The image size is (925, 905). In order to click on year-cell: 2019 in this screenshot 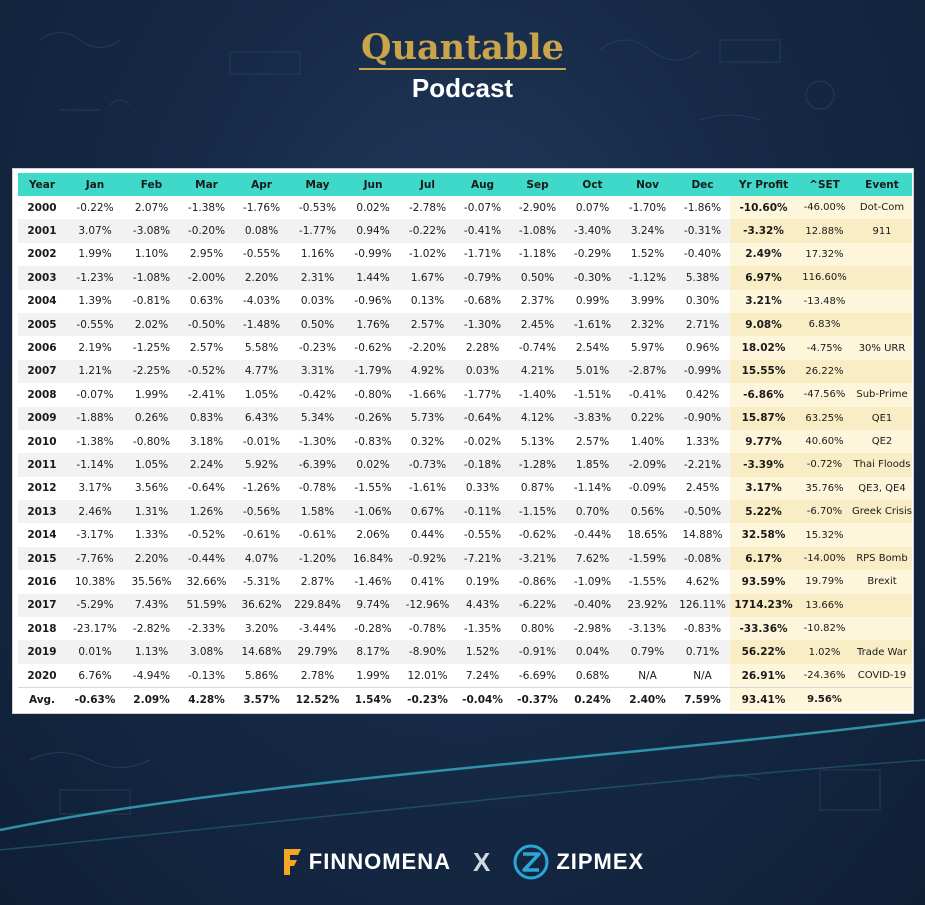, I will do `click(42, 652)`.